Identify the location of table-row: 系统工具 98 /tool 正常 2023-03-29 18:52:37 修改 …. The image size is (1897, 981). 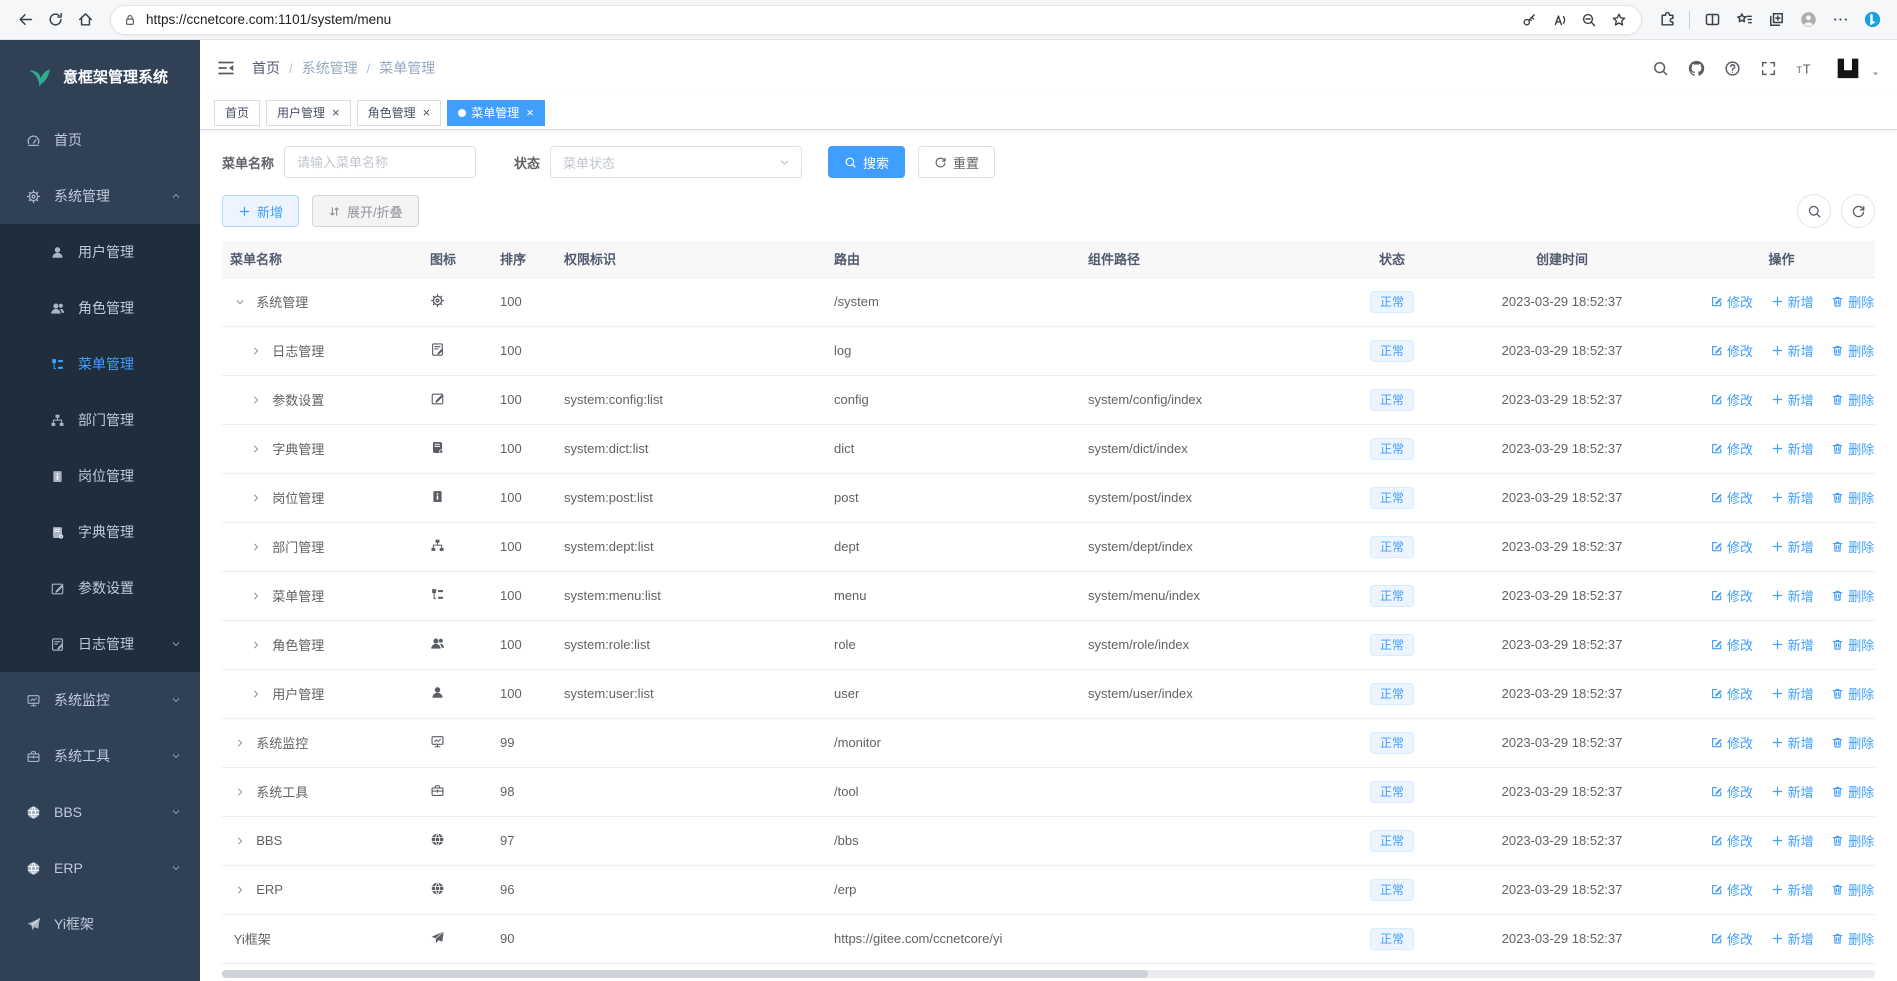
(1048, 792).